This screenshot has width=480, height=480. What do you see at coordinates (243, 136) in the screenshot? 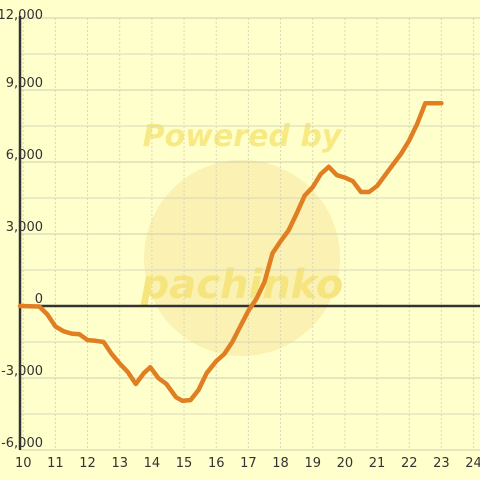
I see `watermark-line1: Powered by` at bounding box center [243, 136].